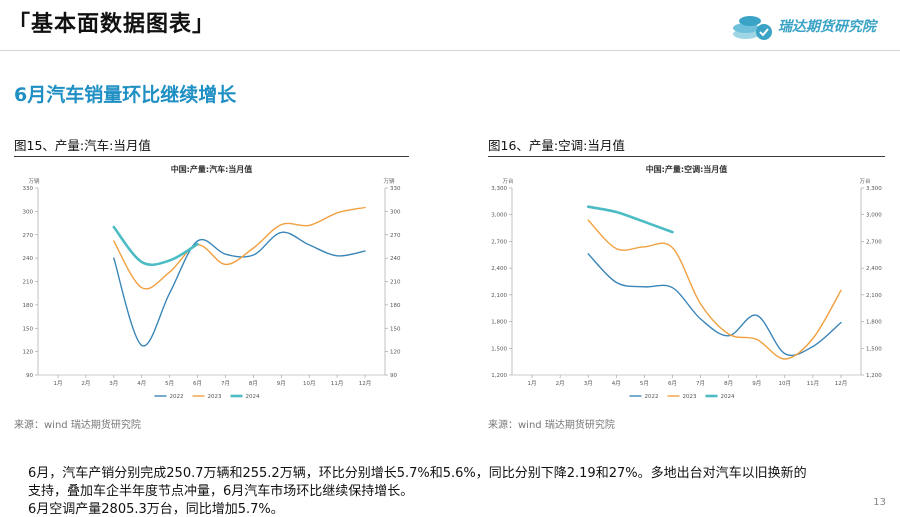 Image resolution: width=900 pixels, height=517 pixels. What do you see at coordinates (28, 306) in the screenshot?
I see `y-tick-label-left: 180` at bounding box center [28, 306].